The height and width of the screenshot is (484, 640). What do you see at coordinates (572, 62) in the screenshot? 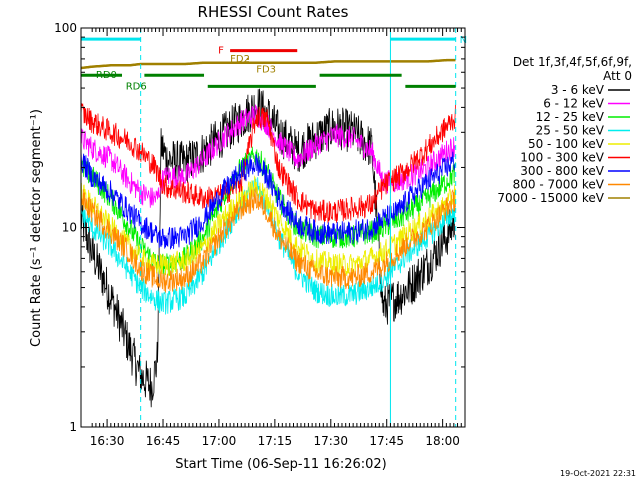
I see `legend-header-line1: Det 1f,3f,4f,5f,6f,9f,` at bounding box center [572, 62].